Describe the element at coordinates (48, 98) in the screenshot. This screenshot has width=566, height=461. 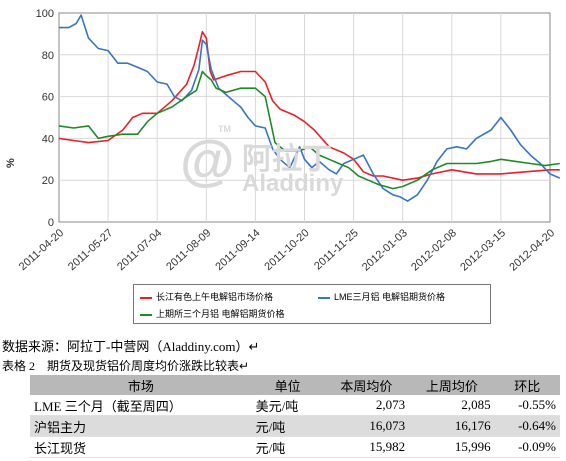
I see `y-tick-label: 60` at that location.